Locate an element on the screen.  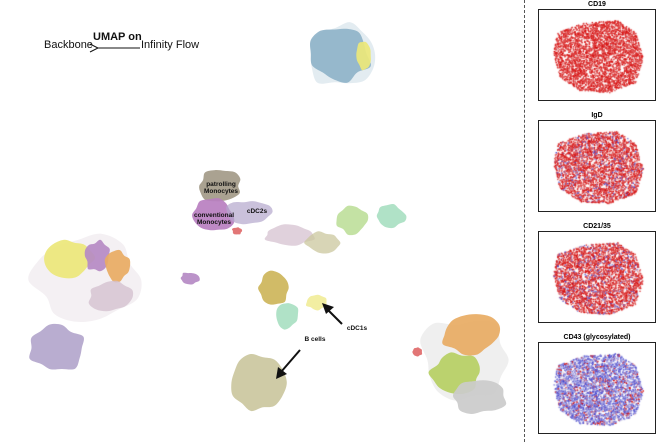
label-cdc2s: cDC2s is located at coordinates (257, 211).